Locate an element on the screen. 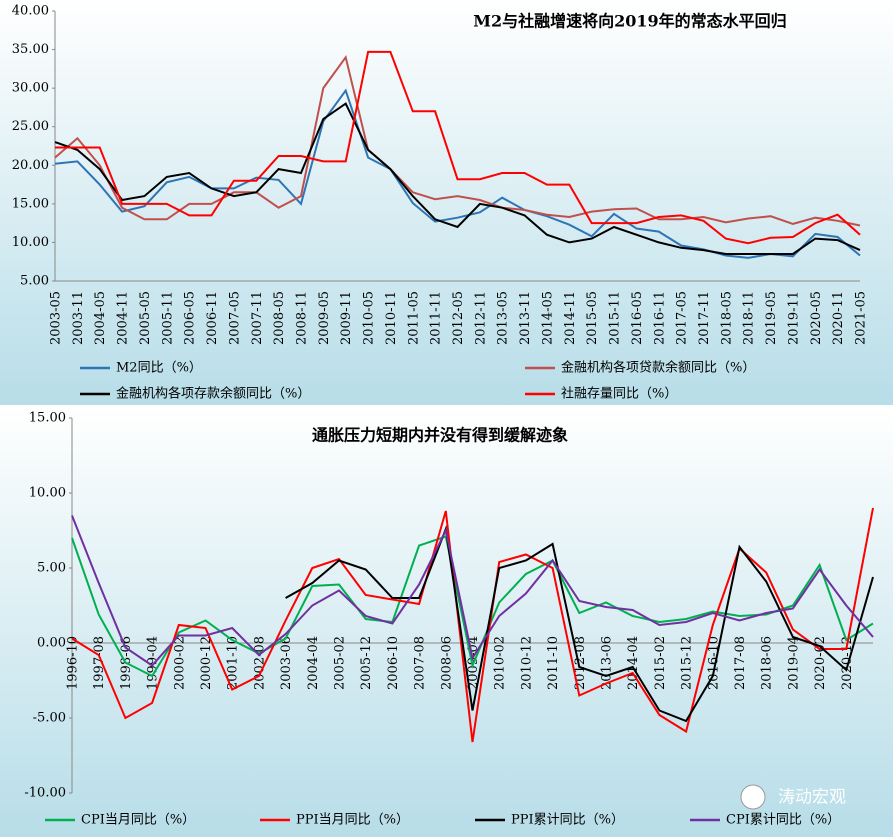 This screenshot has height=837, width=893. x-tick-label: 2021-05 is located at coordinates (861, 318).